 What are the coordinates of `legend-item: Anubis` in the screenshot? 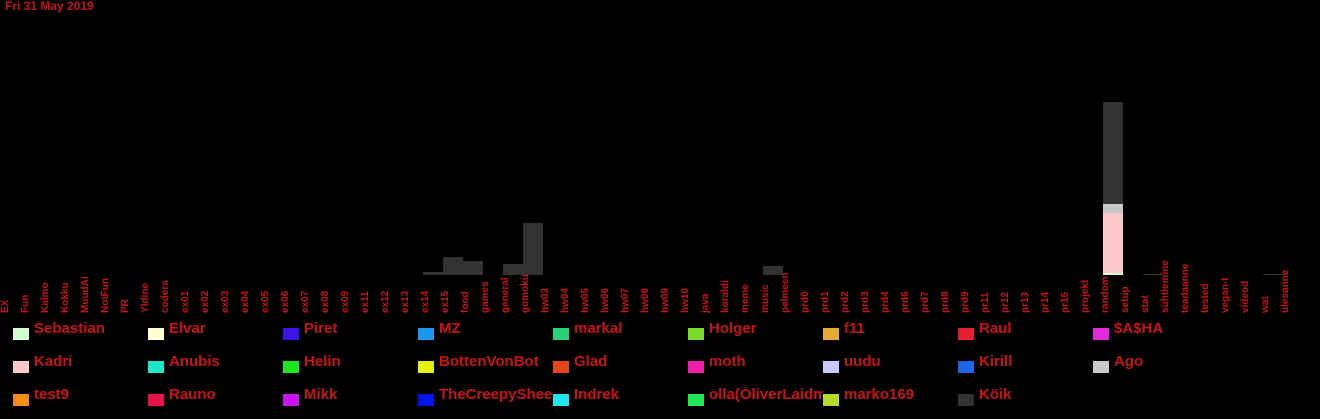 It's located at (215, 362).